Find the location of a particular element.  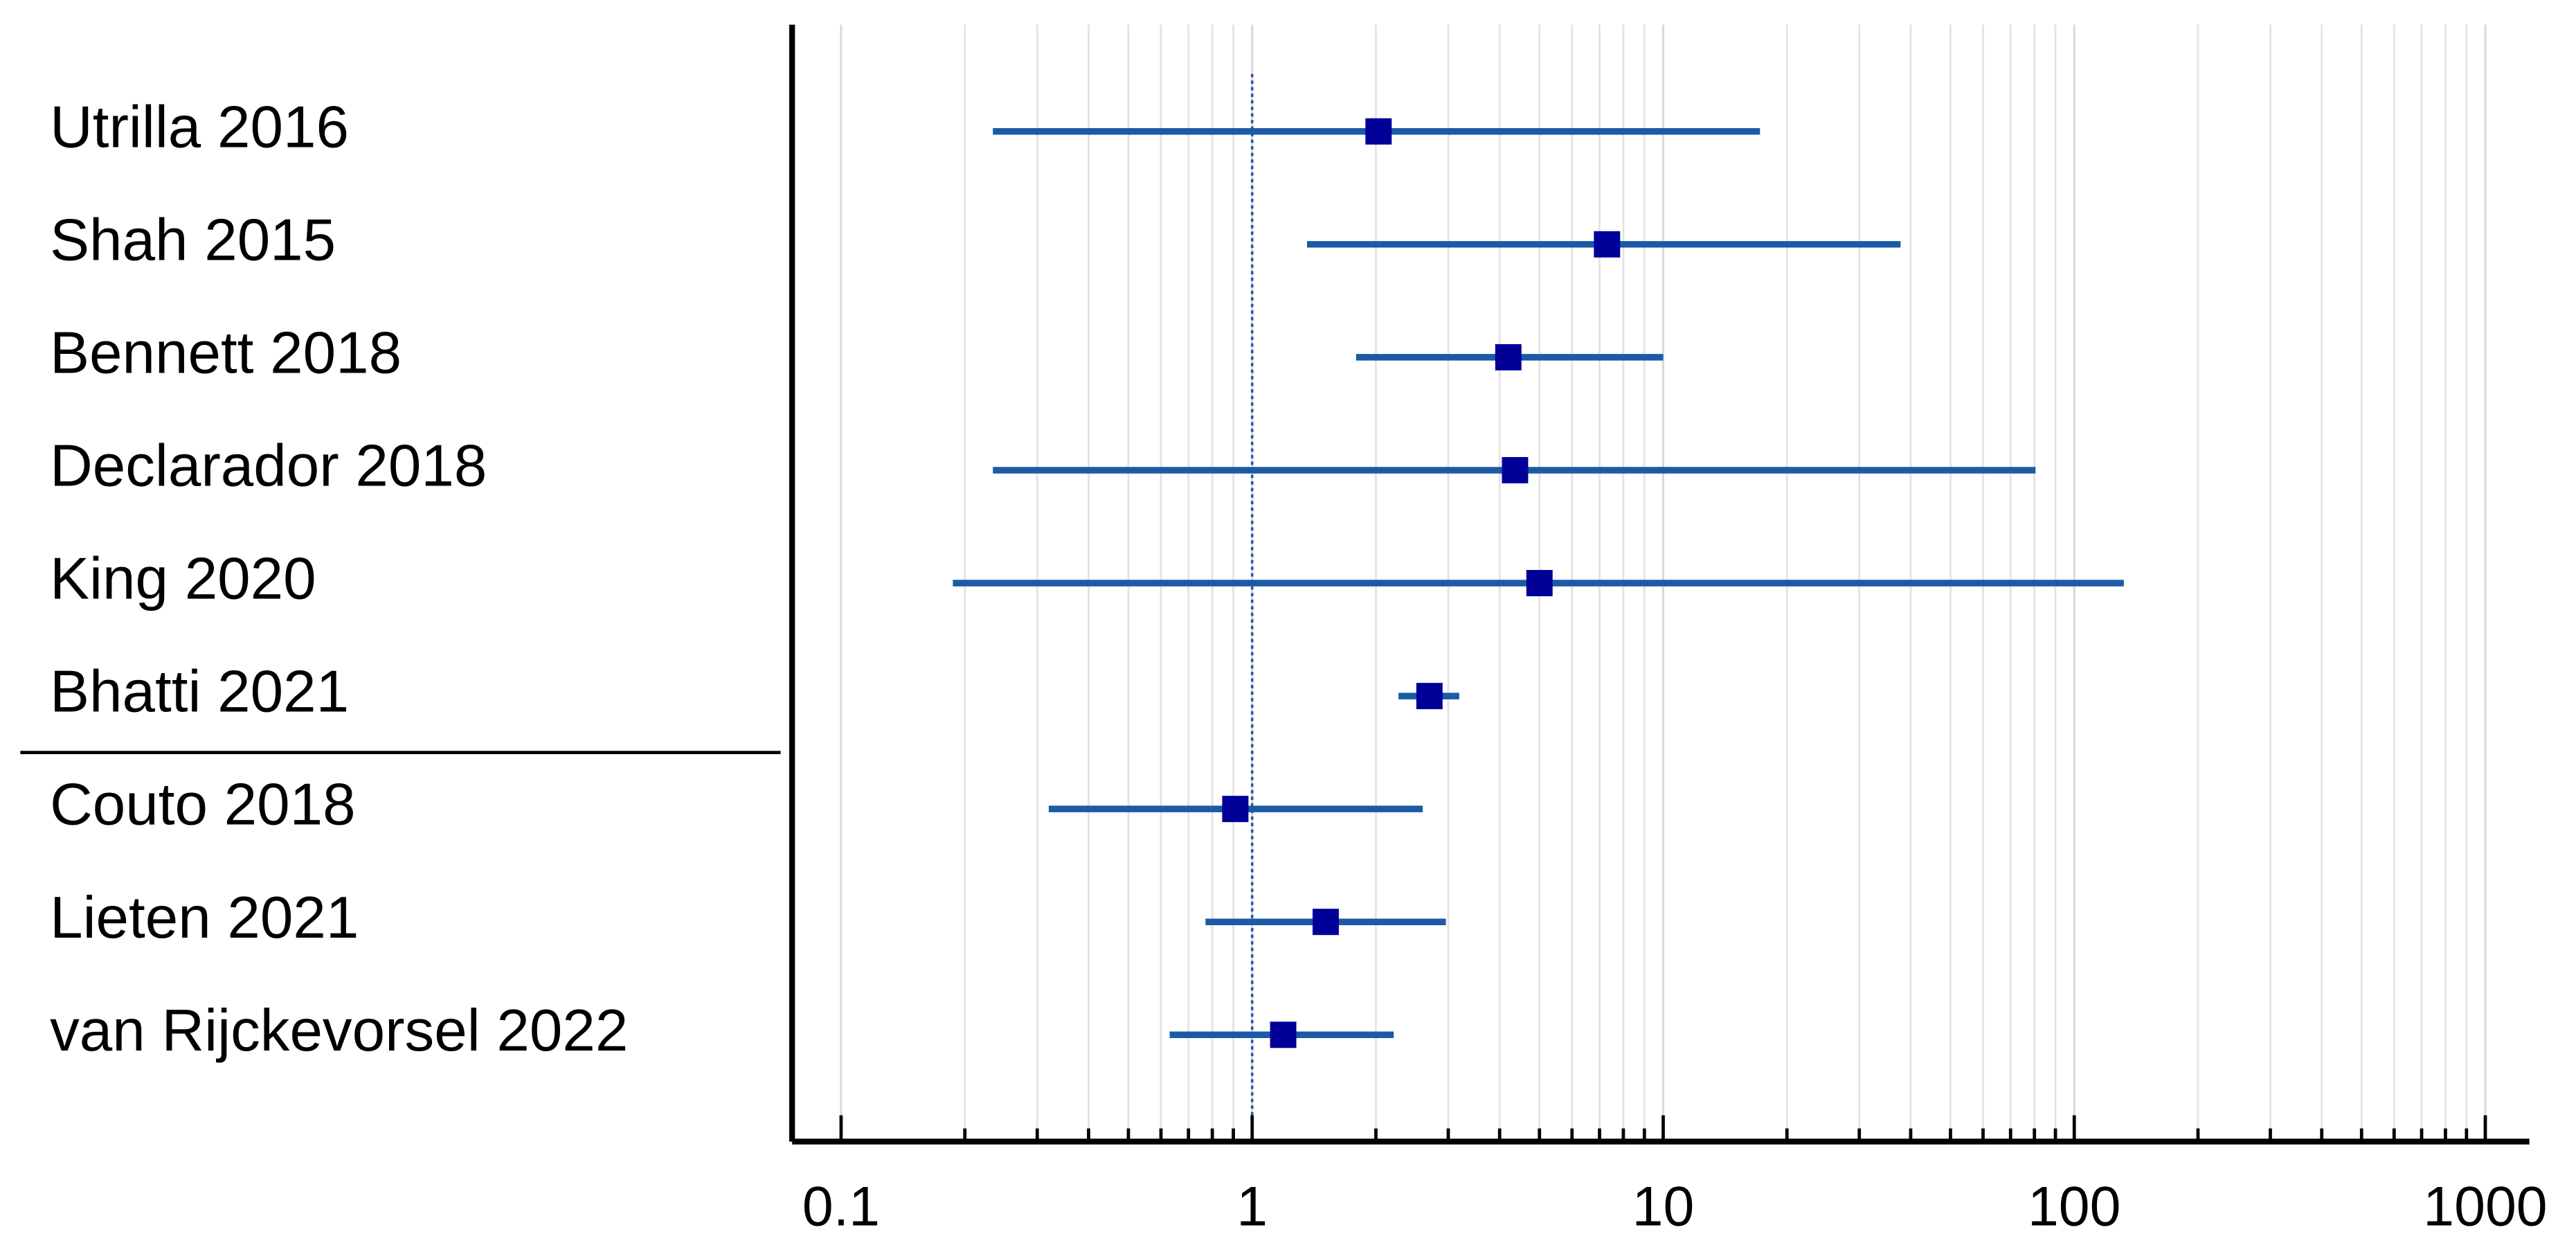

study-label: van Rijckevorsel 2022 is located at coordinates (339, 1031).